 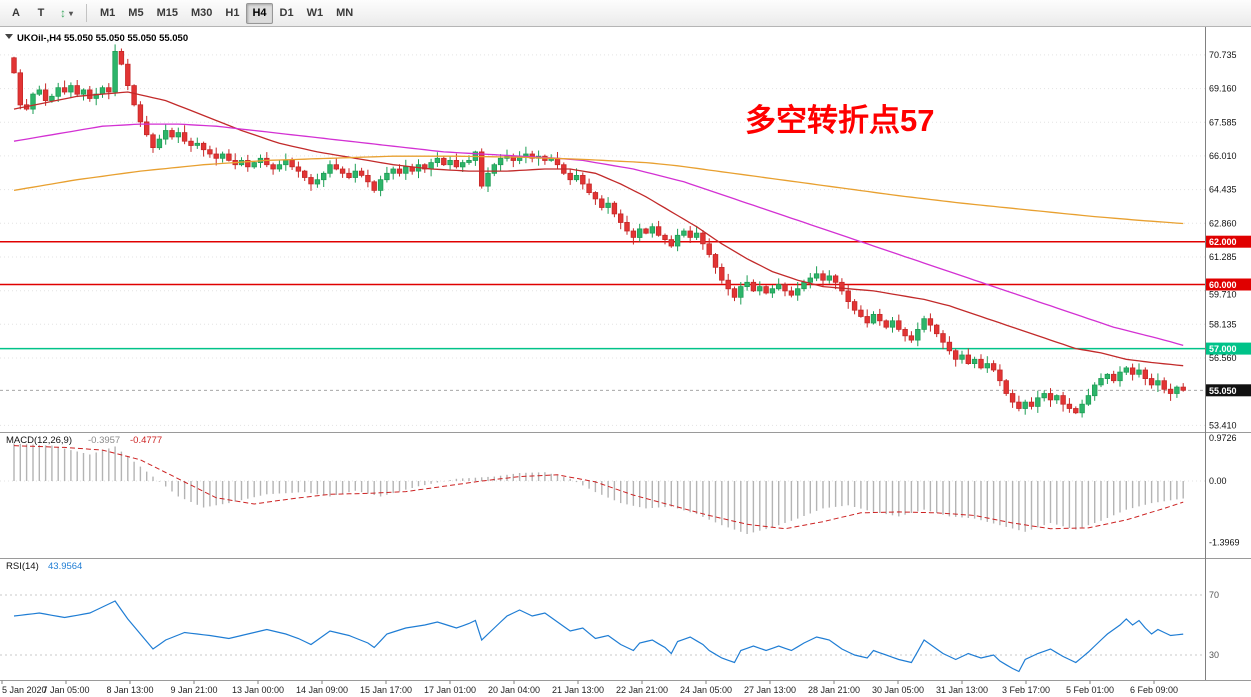 I want to click on svg-text: 67.585, so click(x=1223, y=122).